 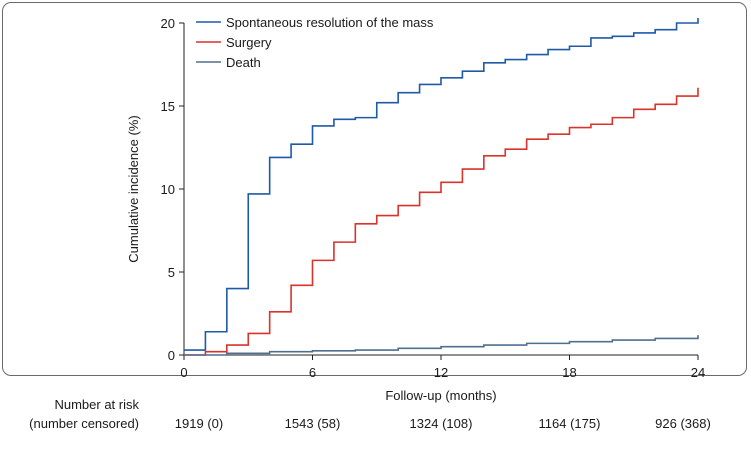 What do you see at coordinates (171, 272) in the screenshot?
I see `y-tick-label: 5` at bounding box center [171, 272].